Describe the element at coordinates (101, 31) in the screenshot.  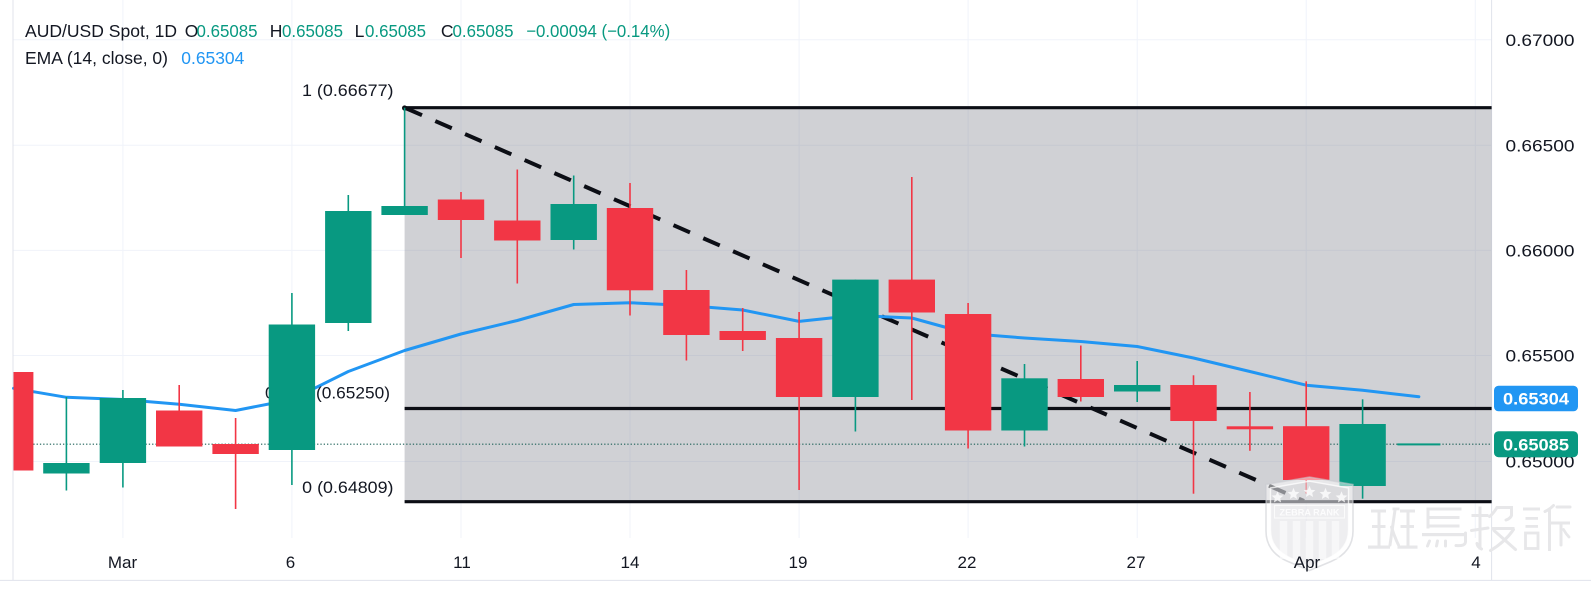
I see `svg-text: AUD/USD Spot, 1D` at that location.